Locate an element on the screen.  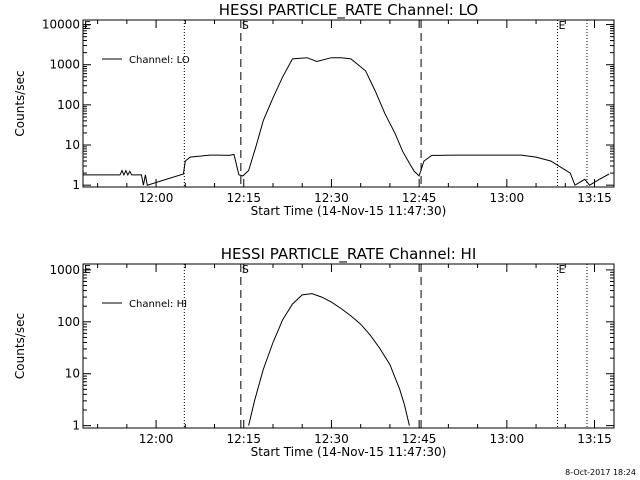
legend-label: Channel: LO is located at coordinates (159, 60).